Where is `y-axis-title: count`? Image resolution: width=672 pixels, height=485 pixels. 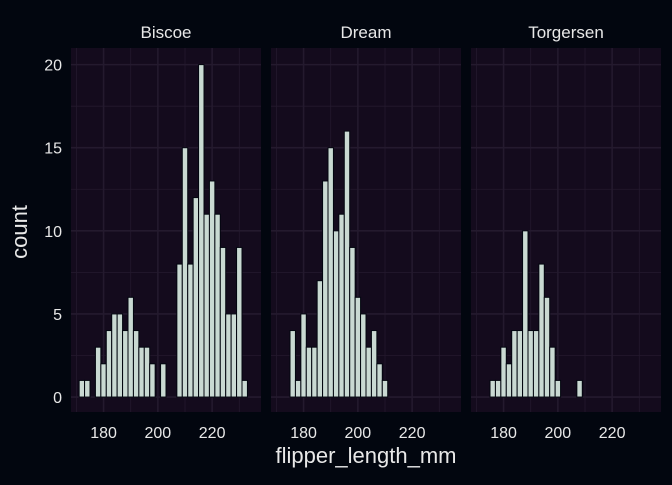 y-axis-title: count is located at coordinates (19, 232).